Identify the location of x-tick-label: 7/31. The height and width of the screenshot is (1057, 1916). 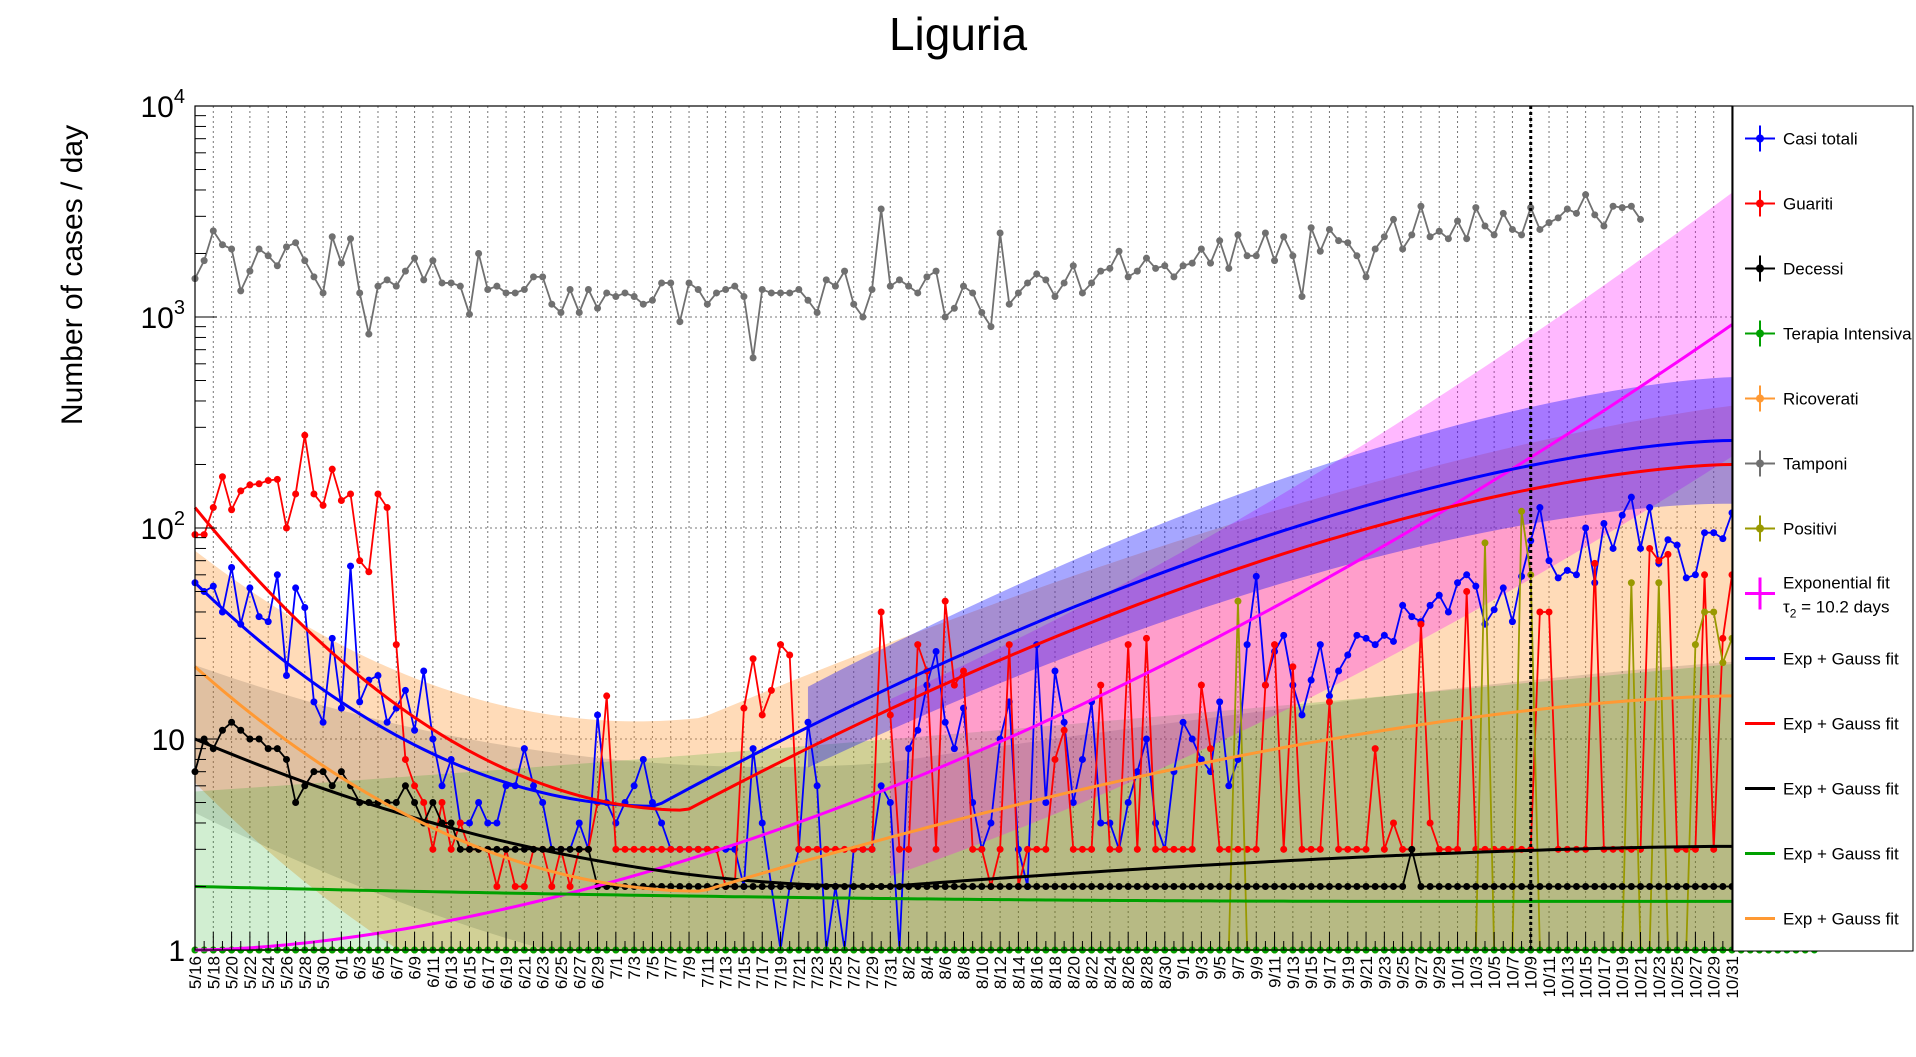
(890, 972).